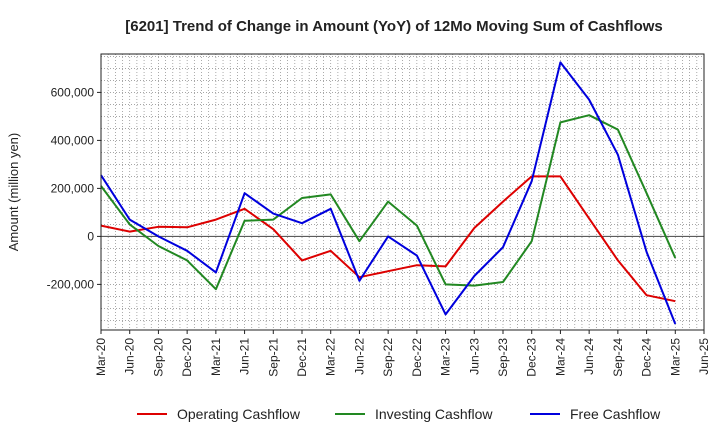 Image resolution: width=720 pixels, height=440 pixels. Describe the element at coordinates (615, 414) in the screenshot. I see `legend-label: Free Cashflow` at that location.